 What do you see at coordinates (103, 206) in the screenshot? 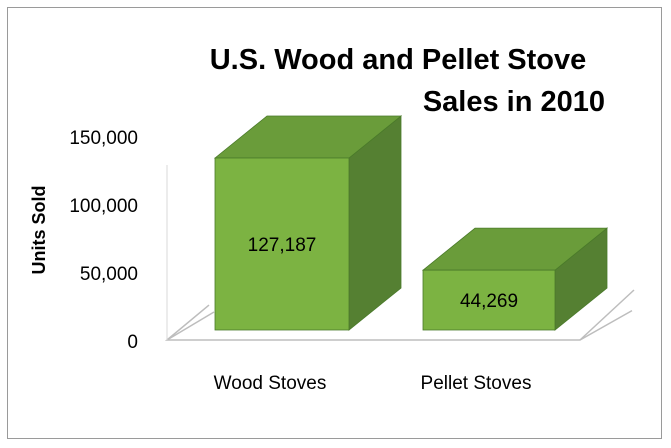
I see `y-tick-label: 100,000` at bounding box center [103, 206].